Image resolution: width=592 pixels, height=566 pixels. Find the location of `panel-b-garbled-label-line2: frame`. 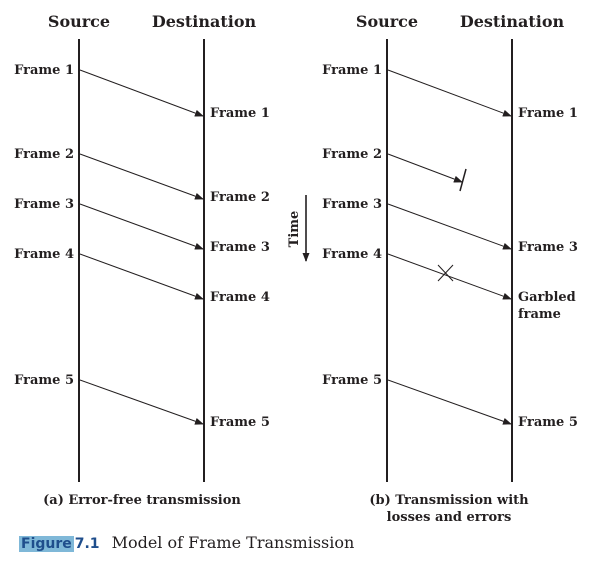

panel-b-garbled-label-line2: frame is located at coordinates (539, 314).